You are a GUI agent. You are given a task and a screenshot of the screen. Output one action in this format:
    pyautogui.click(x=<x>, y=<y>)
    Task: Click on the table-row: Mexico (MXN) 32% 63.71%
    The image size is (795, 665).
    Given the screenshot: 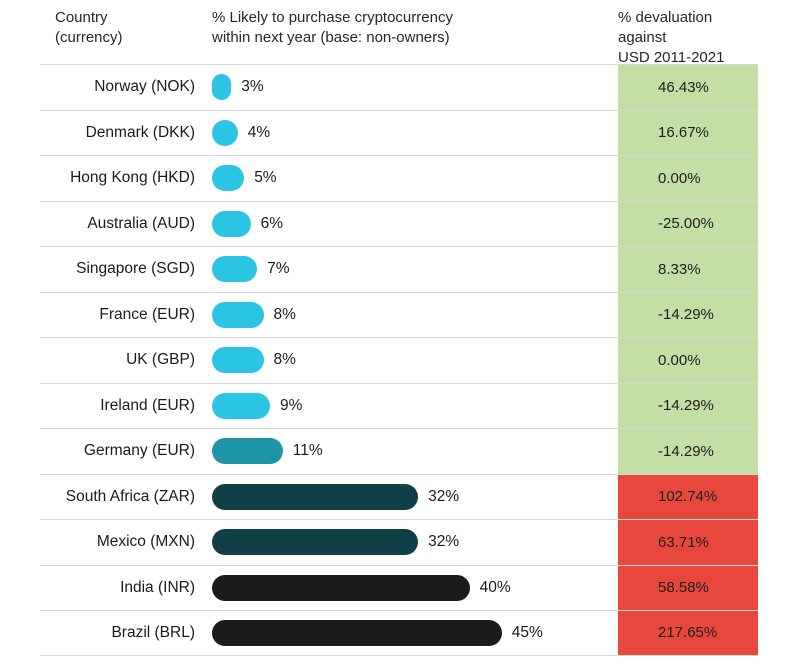 What is the action you would take?
    pyautogui.click(x=399, y=542)
    